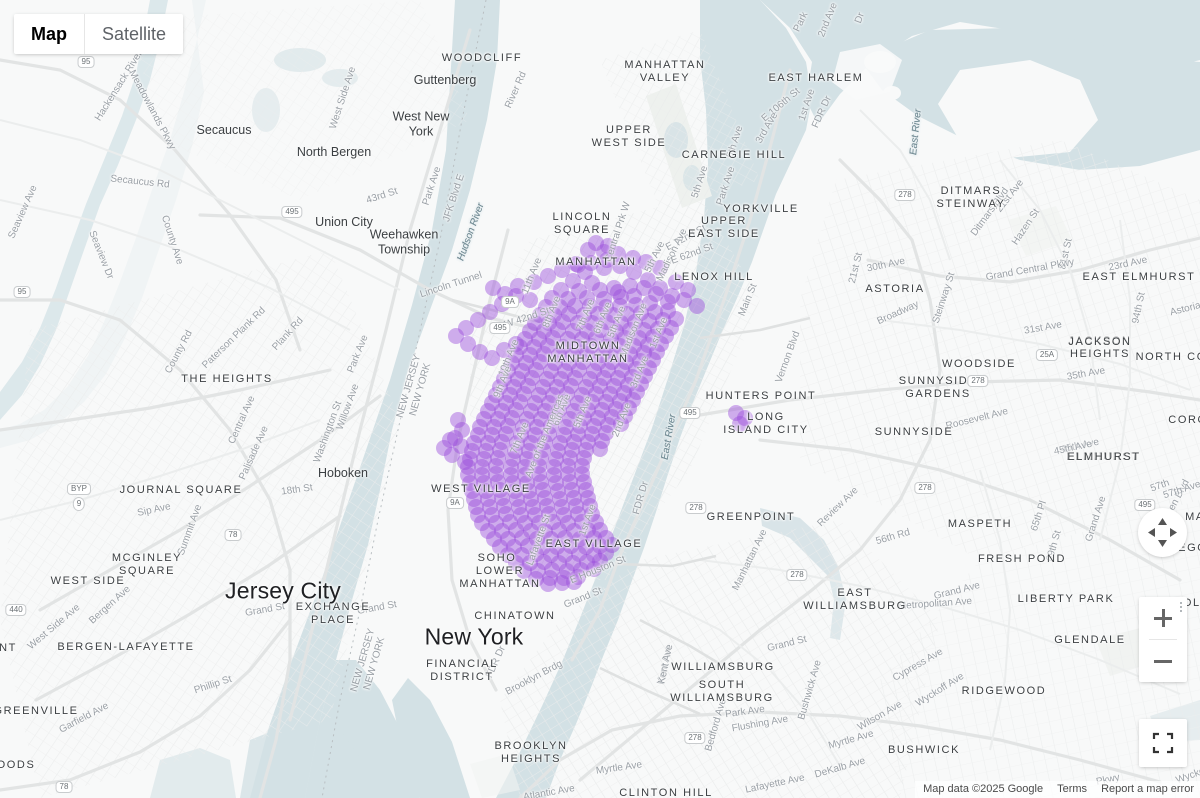 Image resolution: width=1200 pixels, height=798 pixels. What do you see at coordinates (1022, 559) in the screenshot?
I see `neighborhood-label: FRESH POND` at bounding box center [1022, 559].